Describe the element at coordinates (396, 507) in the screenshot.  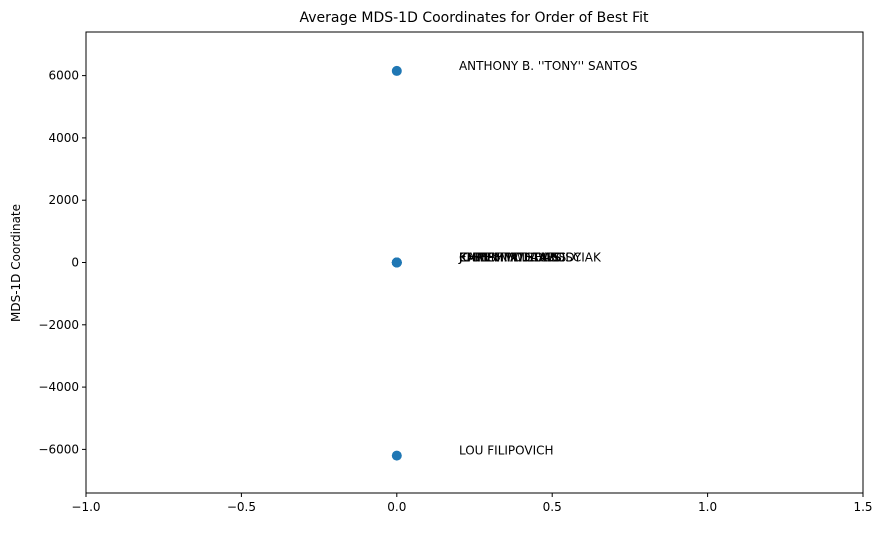
I see `x-tick-label: 0.0` at that location.